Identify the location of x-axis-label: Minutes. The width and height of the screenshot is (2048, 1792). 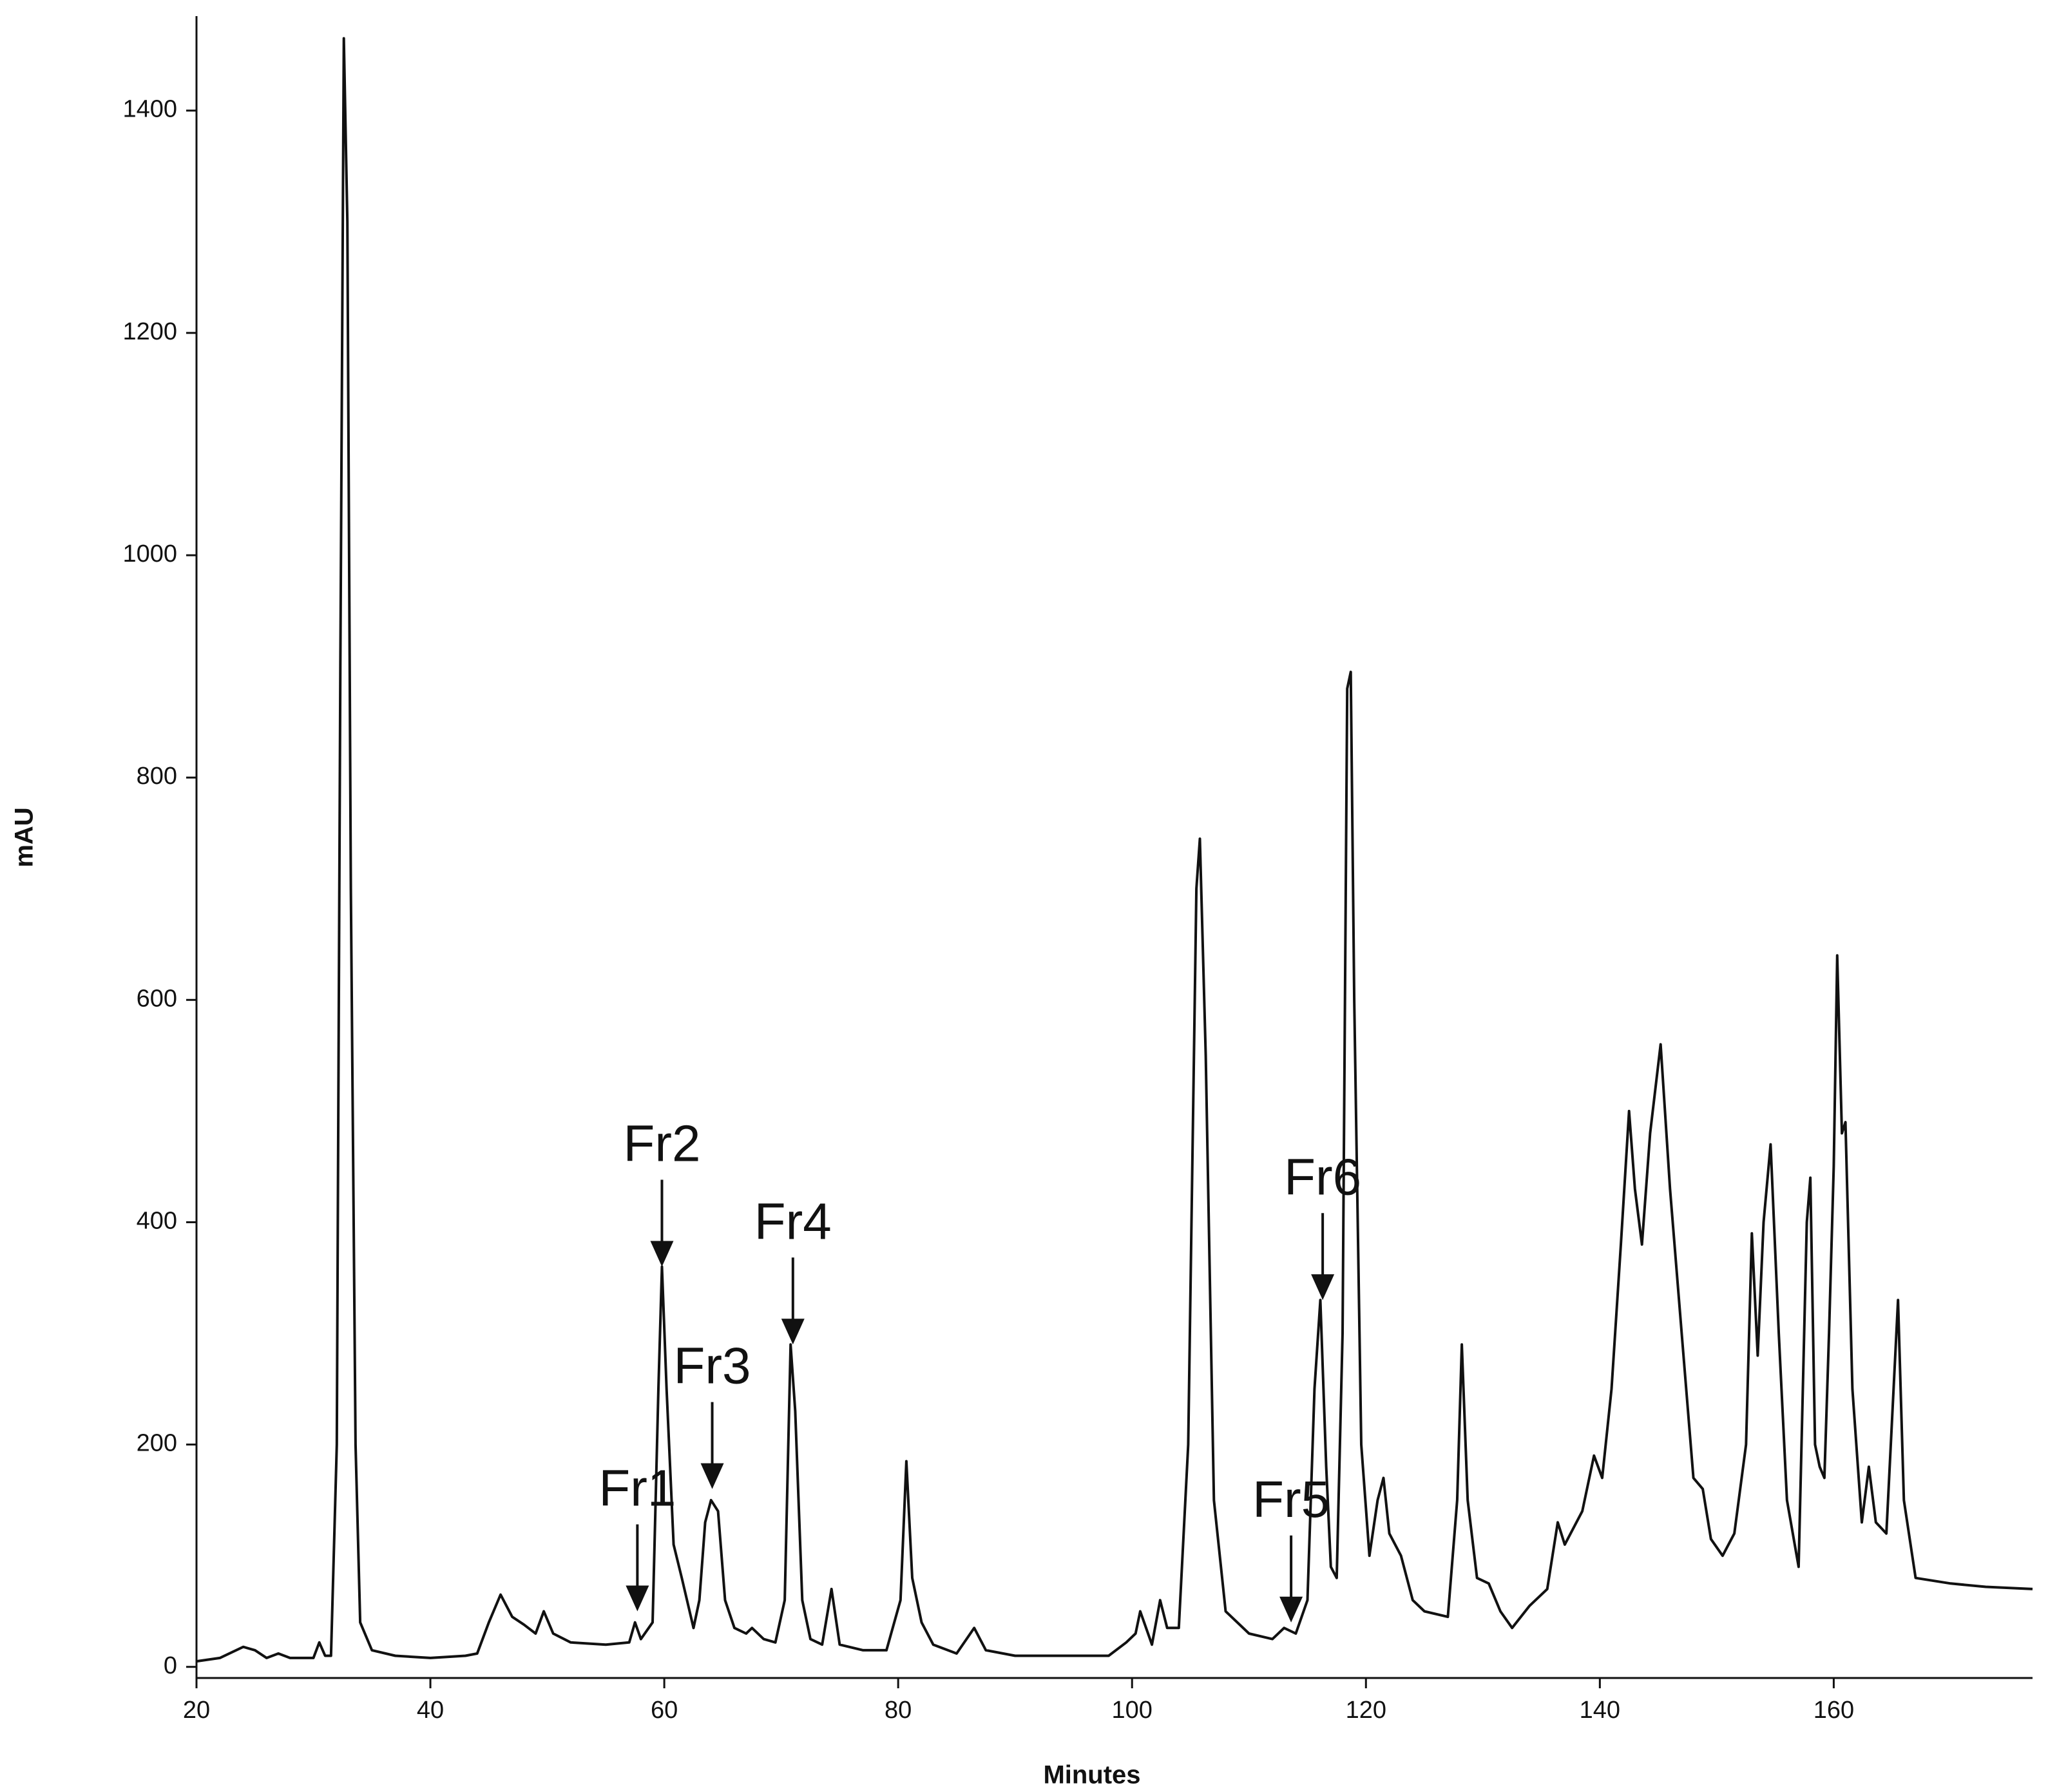
(1091, 1775).